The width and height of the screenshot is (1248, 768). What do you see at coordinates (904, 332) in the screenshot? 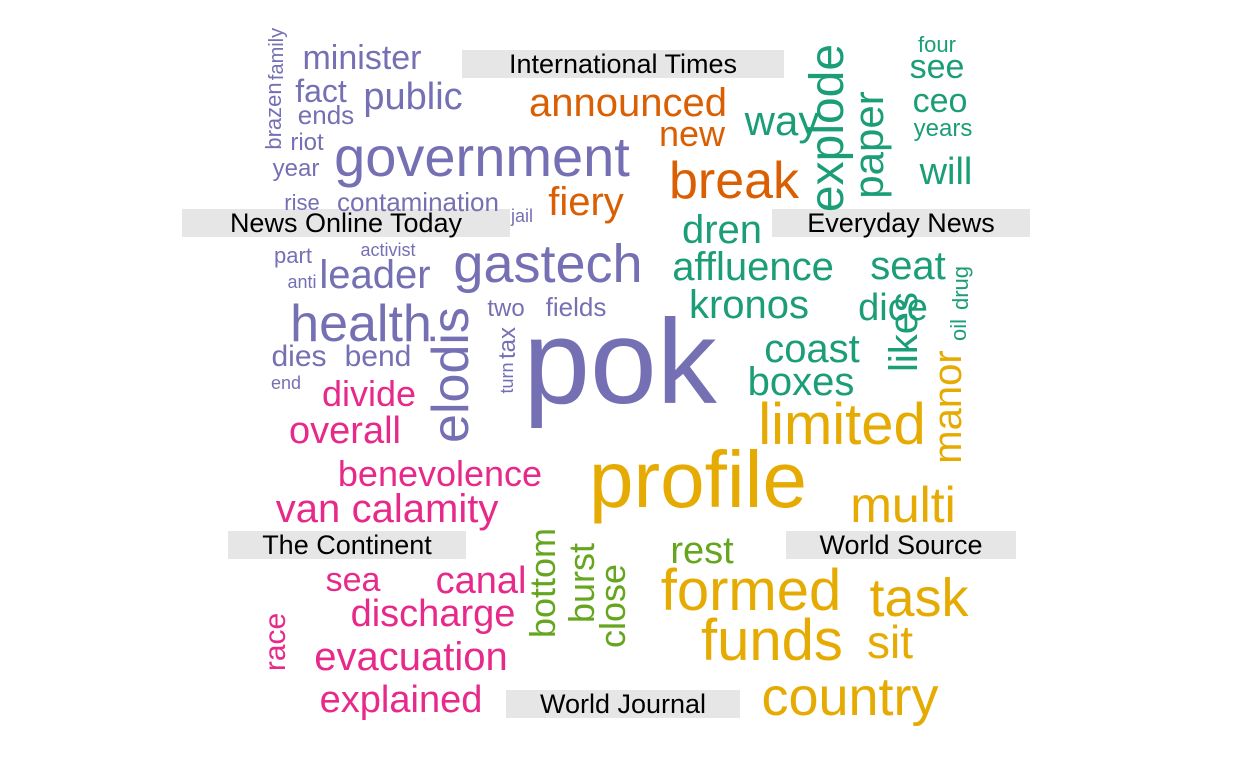
I see `cloud-word: likes` at bounding box center [904, 332].